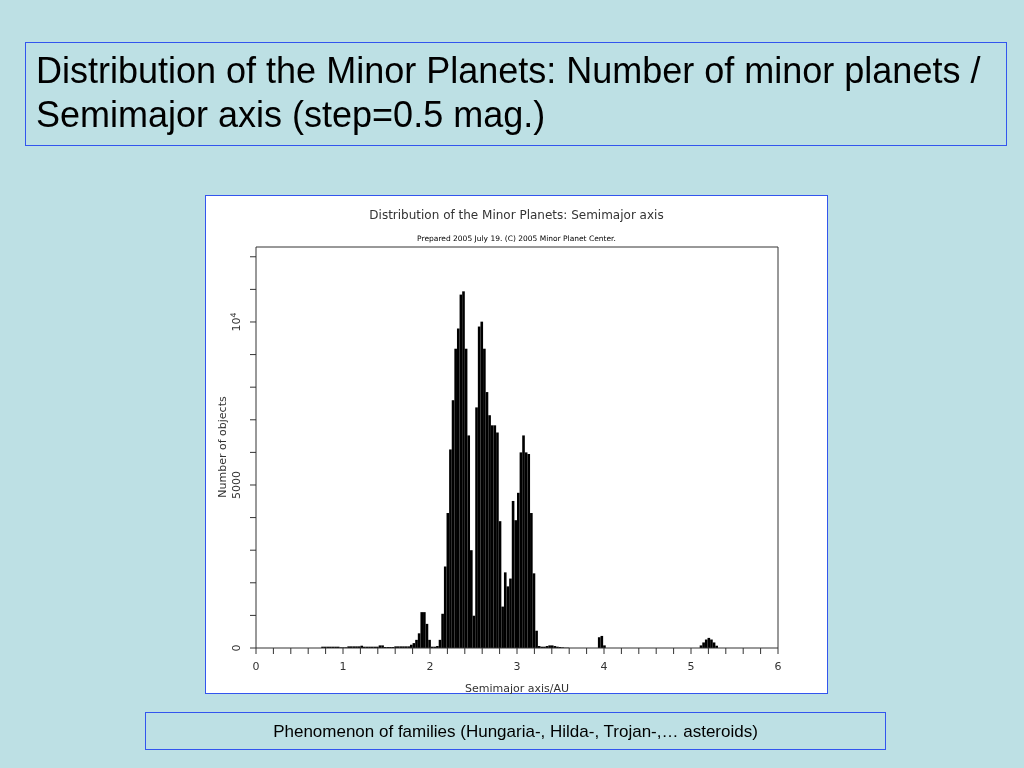 Image resolution: width=1024 pixels, height=768 pixels. Describe the element at coordinates (430, 666) in the screenshot. I see `x-tick-label: 2` at that location.